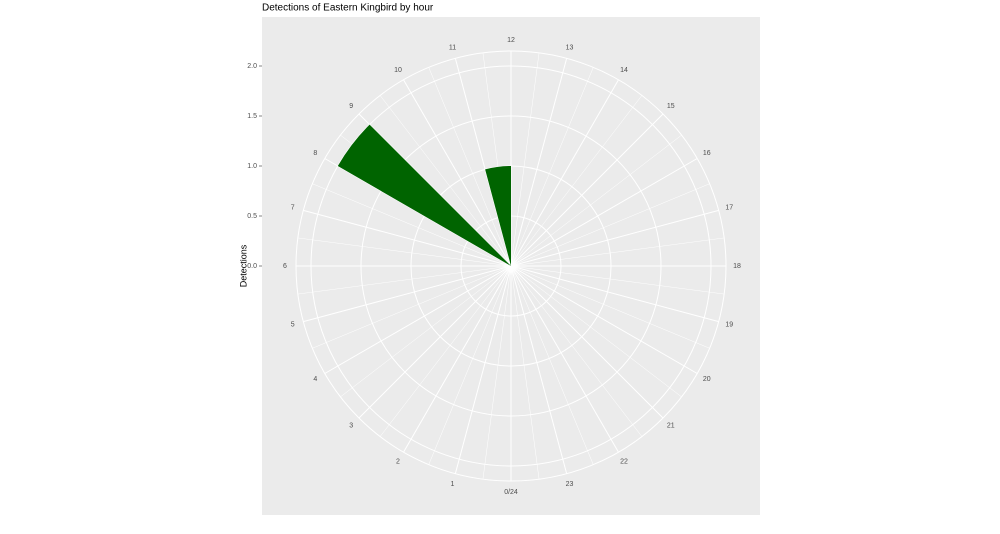  Describe the element at coordinates (671, 426) in the screenshot. I see `x-tick-label: 21` at that location.